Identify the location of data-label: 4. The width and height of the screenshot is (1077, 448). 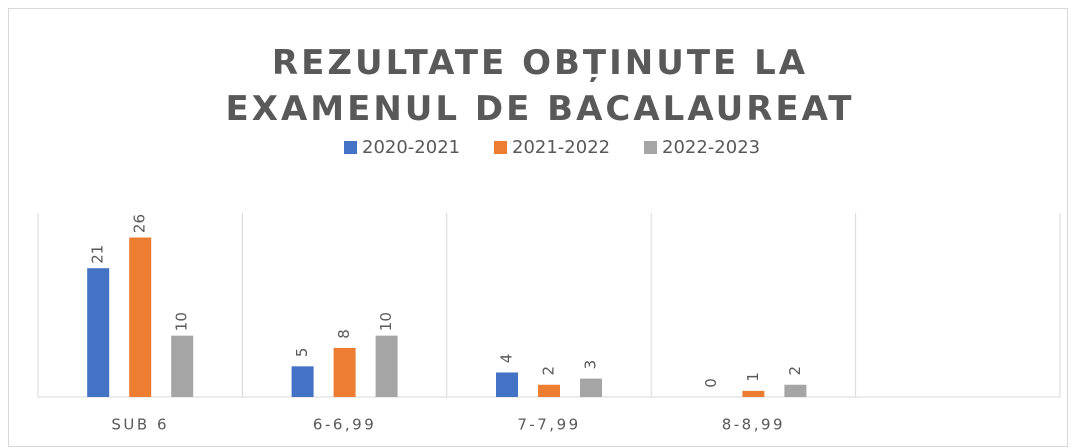
(507, 359).